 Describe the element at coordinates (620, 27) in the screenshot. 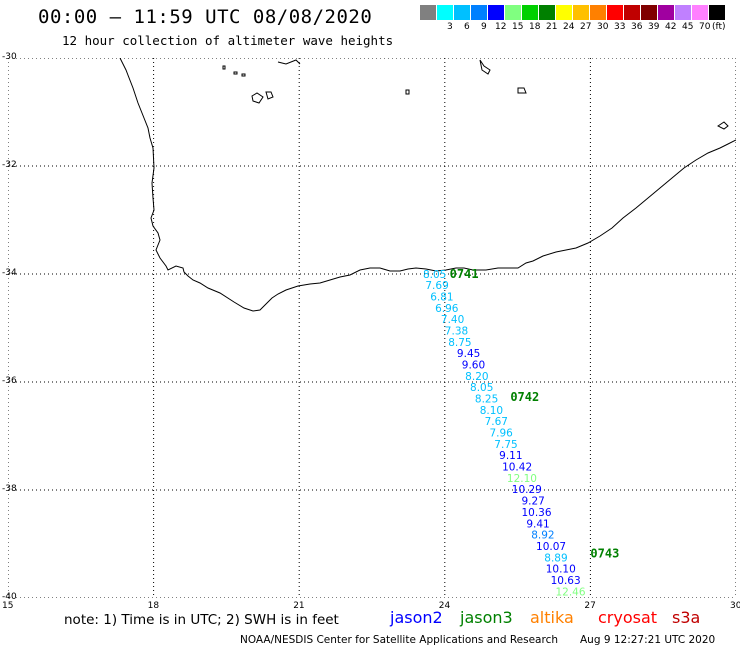

I see `color-scale-label: 33` at that location.